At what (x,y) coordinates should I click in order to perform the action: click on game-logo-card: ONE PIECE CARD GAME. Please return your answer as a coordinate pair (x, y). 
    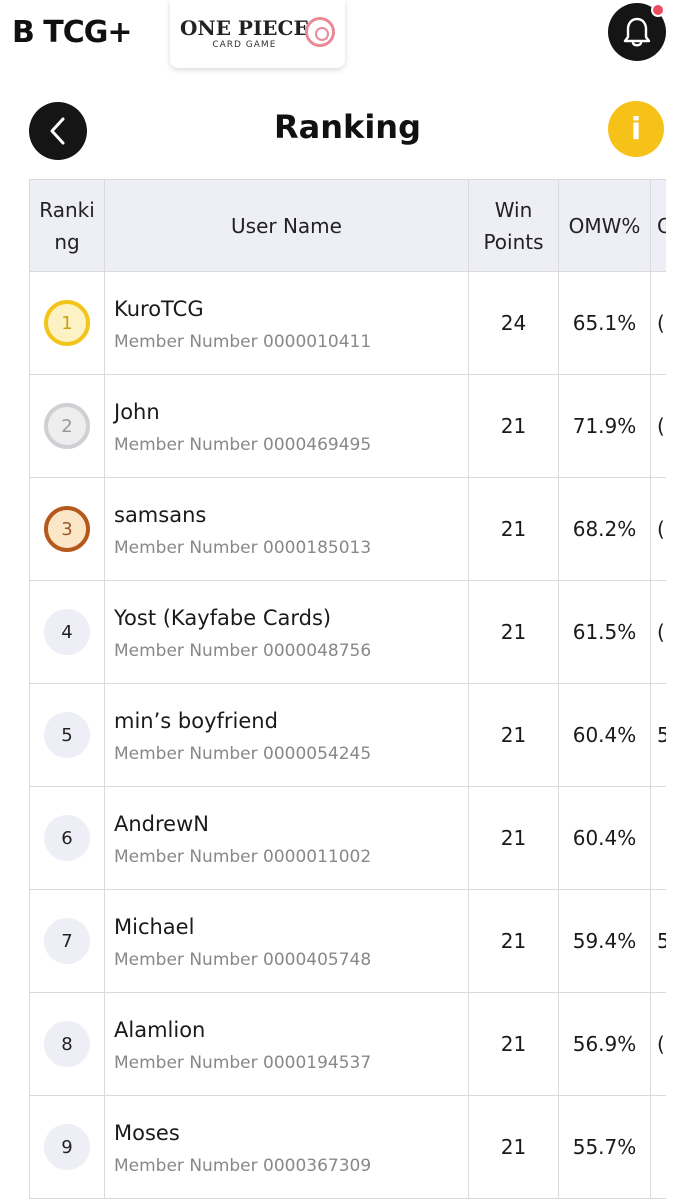
    Looking at the image, I should click on (257, 34).